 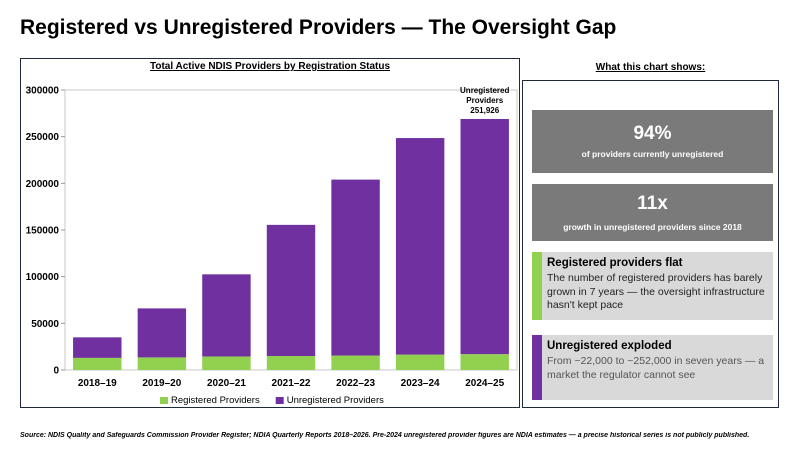 What do you see at coordinates (226, 383) in the screenshot?
I see `x-tick-label: 2020–21` at bounding box center [226, 383].